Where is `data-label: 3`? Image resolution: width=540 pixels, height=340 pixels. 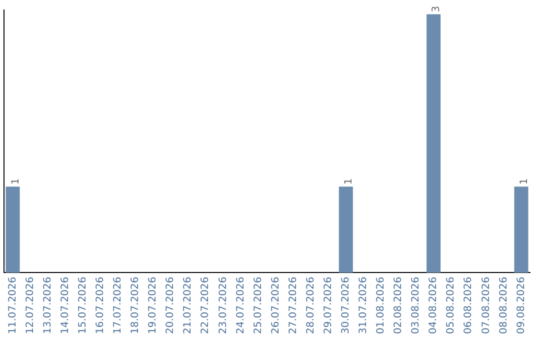 data-label: 3 is located at coordinates (436, 9).